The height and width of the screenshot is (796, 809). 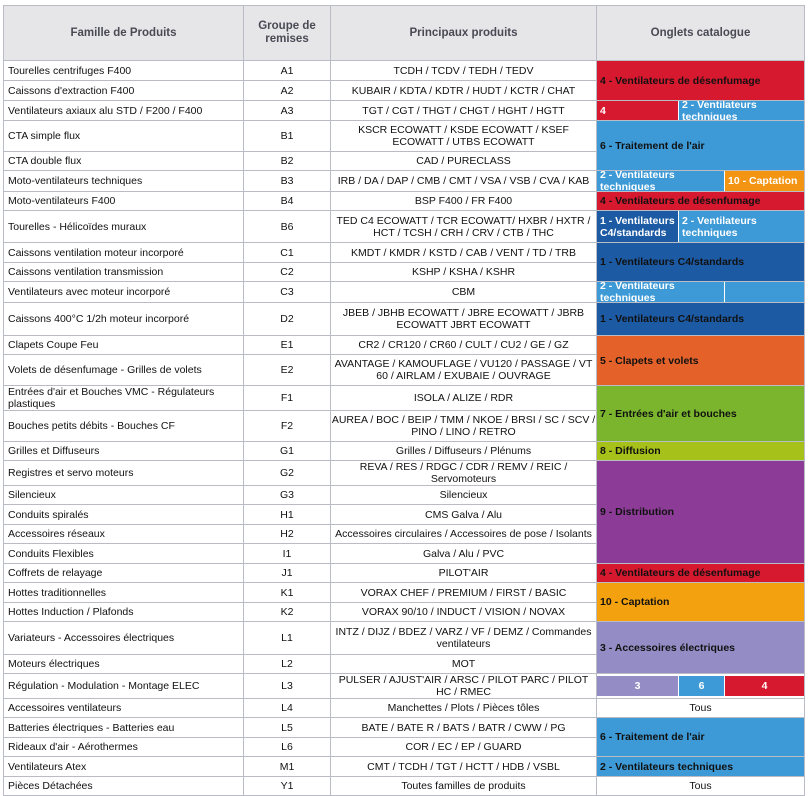 I want to click on header-groupe: Groupe de remises, so click(x=287, y=33).